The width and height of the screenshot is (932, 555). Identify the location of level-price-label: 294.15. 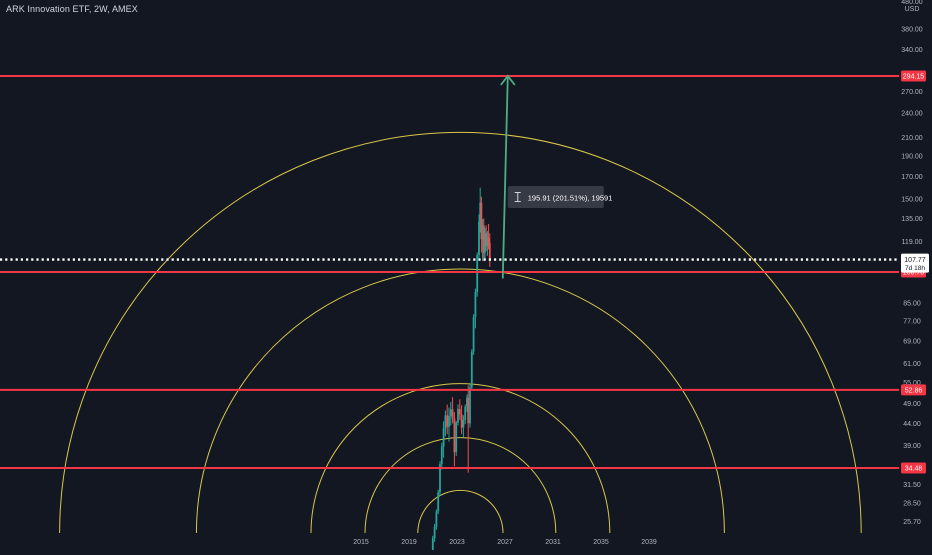
(914, 77).